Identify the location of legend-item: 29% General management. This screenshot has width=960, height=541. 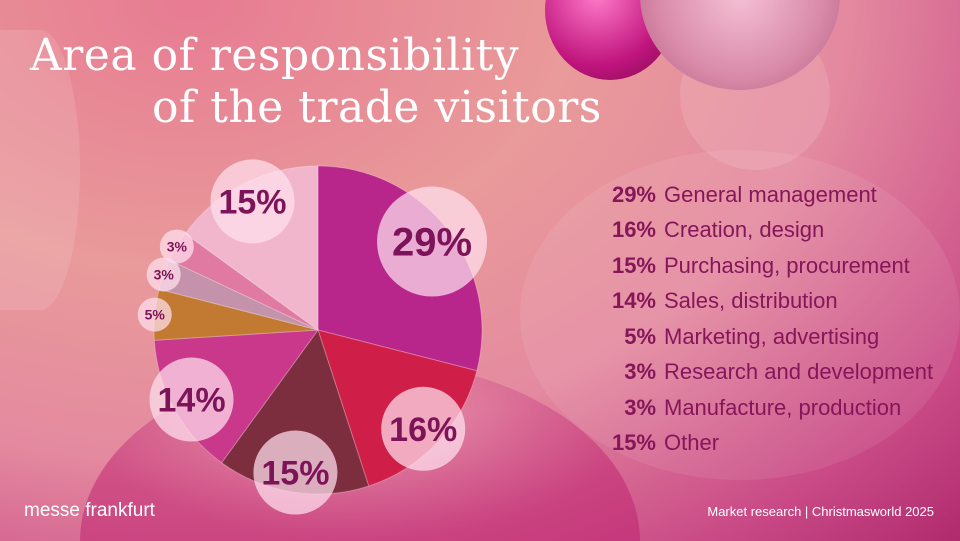
(768, 195).